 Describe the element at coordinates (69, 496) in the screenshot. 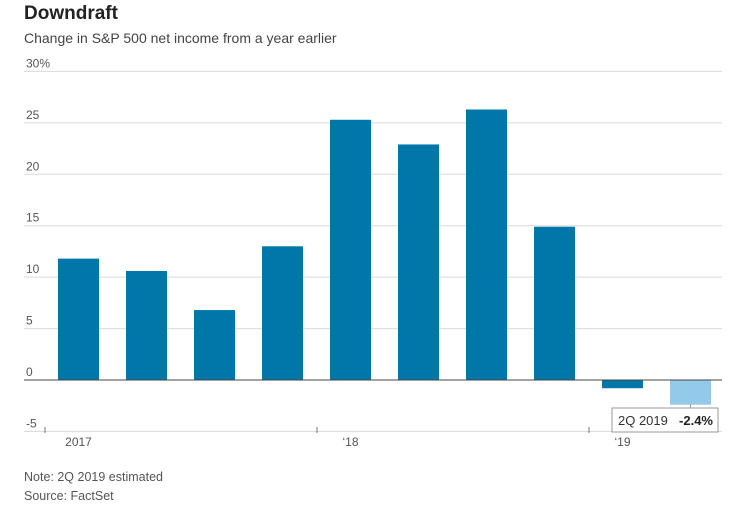

I see `chart-source: Source: FactSet` at that location.